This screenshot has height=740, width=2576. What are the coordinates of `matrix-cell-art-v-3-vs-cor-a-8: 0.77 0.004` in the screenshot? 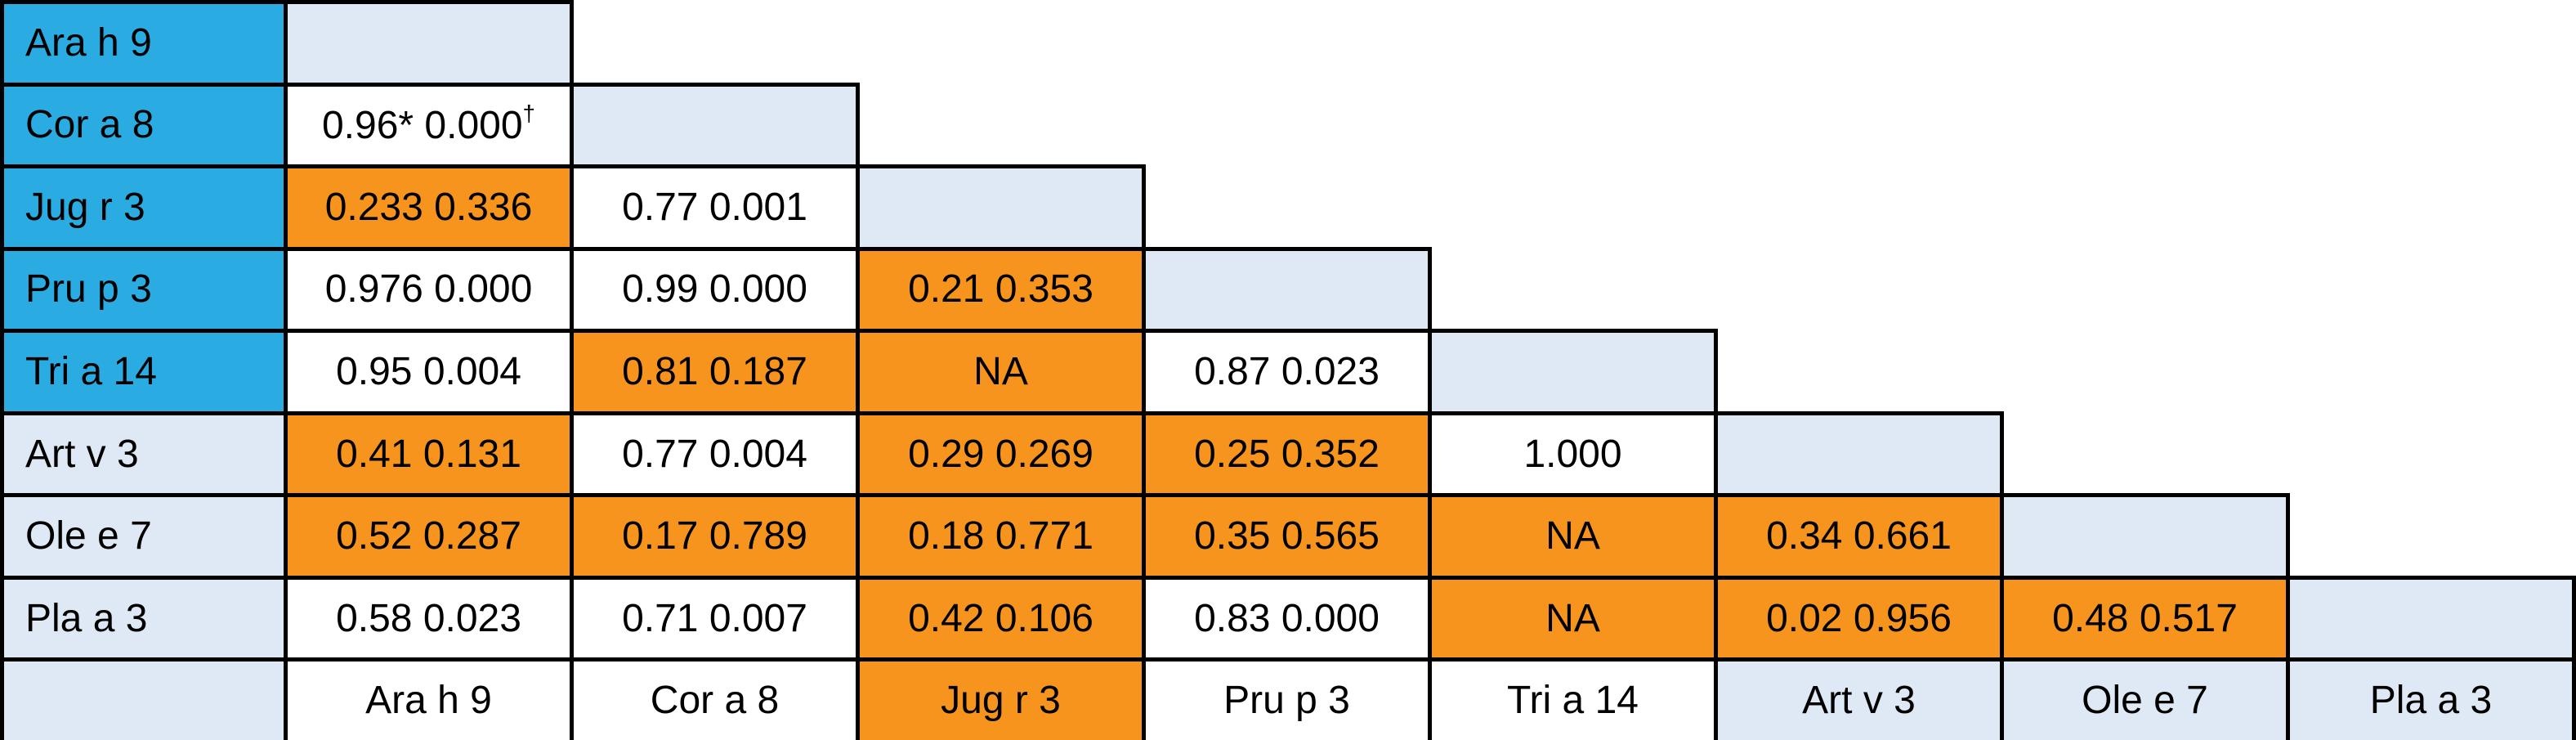 It's located at (715, 454).